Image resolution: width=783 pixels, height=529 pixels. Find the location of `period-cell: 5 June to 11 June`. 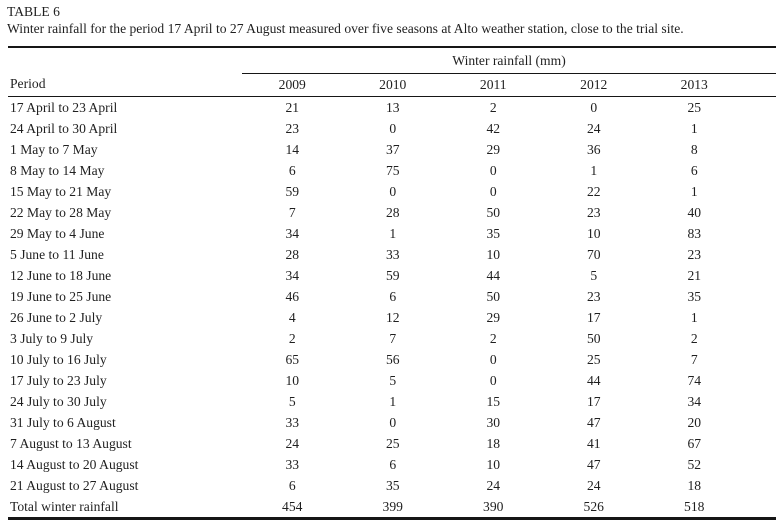

period-cell: 5 June to 11 June is located at coordinates (57, 254).